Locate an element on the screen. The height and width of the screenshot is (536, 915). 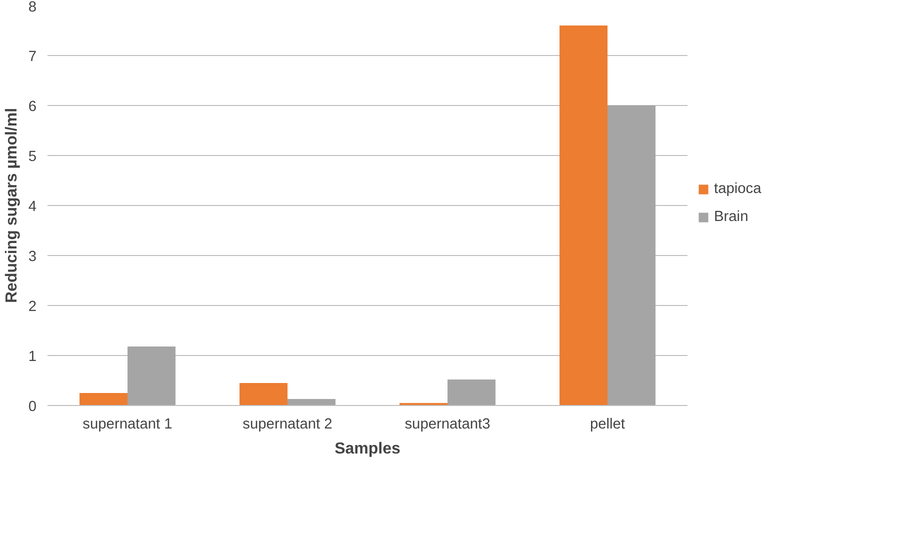
y-axis-title: Reducing sugars µmol/ml is located at coordinates (11, 206).